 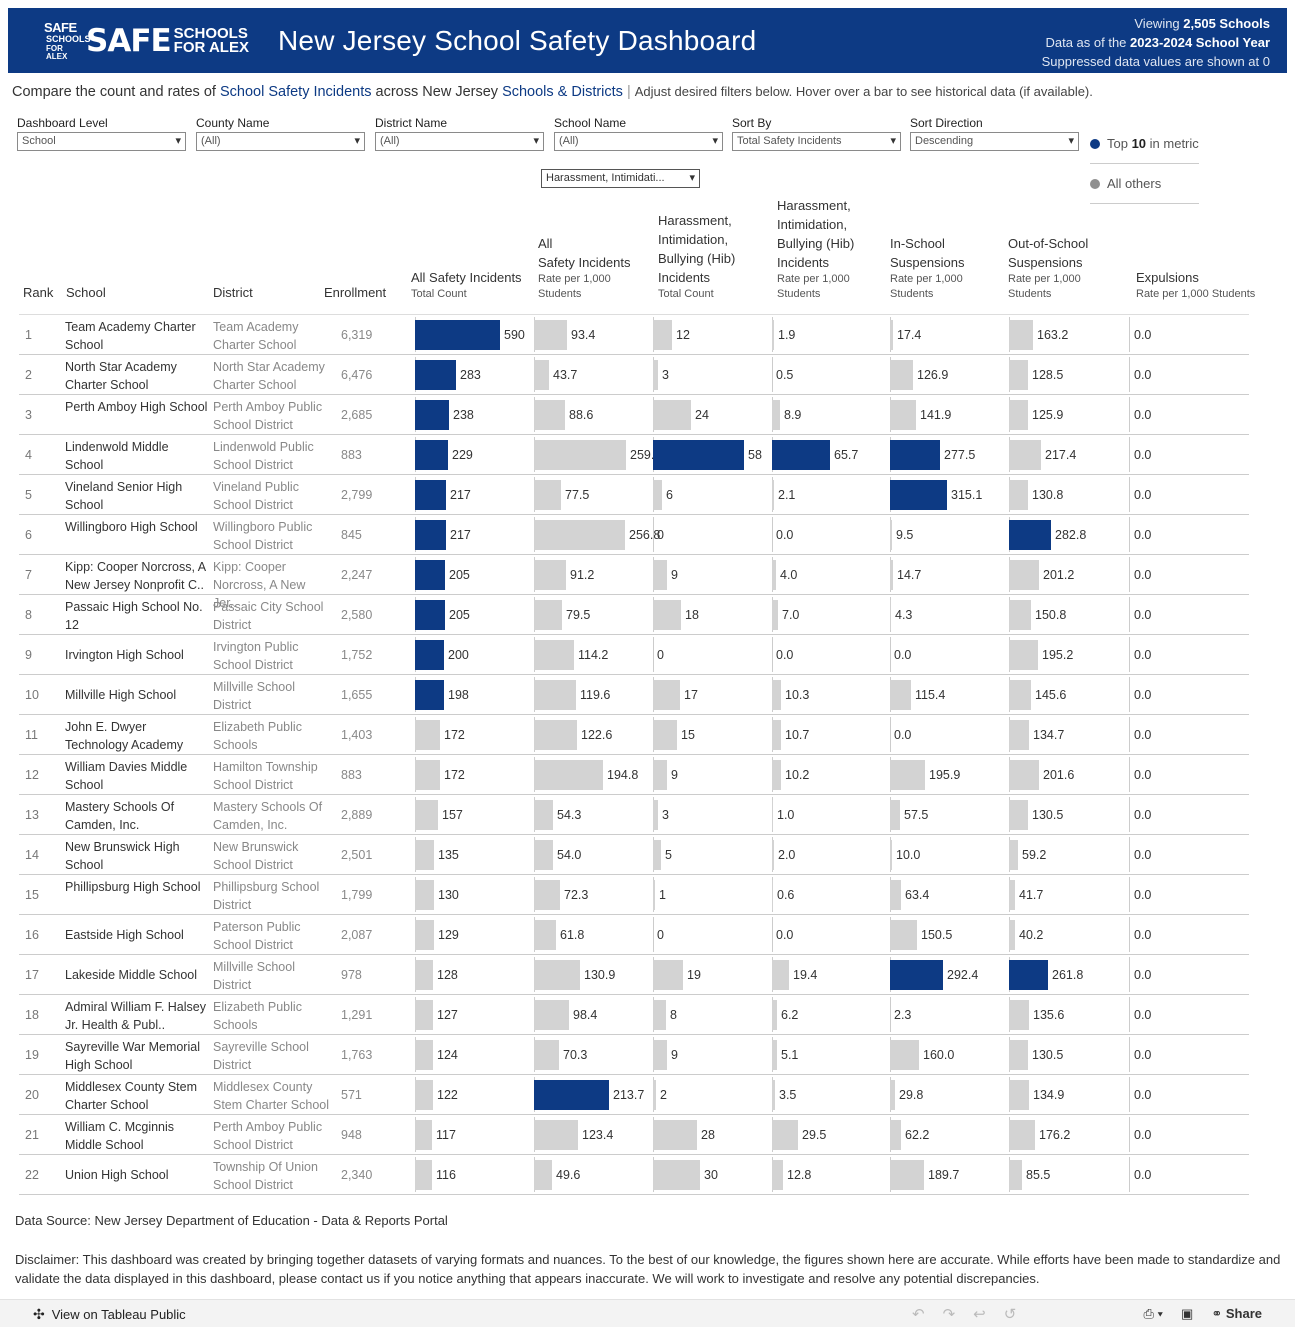 I want to click on refresh-icon: ↺, so click(x=1010, y=1314).